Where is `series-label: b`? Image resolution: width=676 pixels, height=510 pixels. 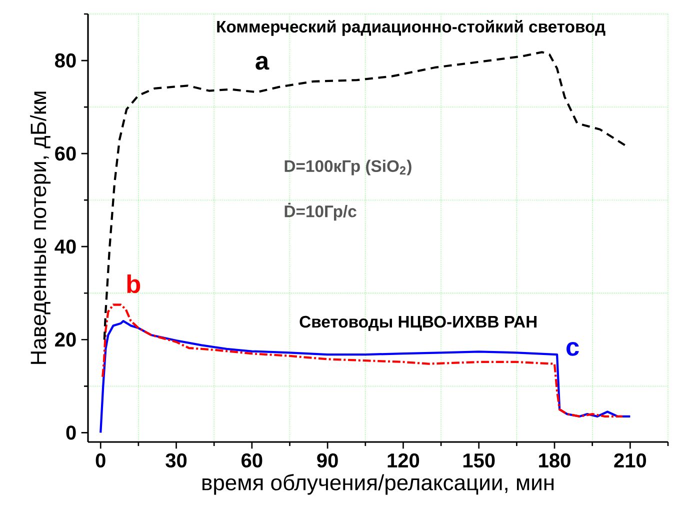 series-label: b is located at coordinates (133, 284).